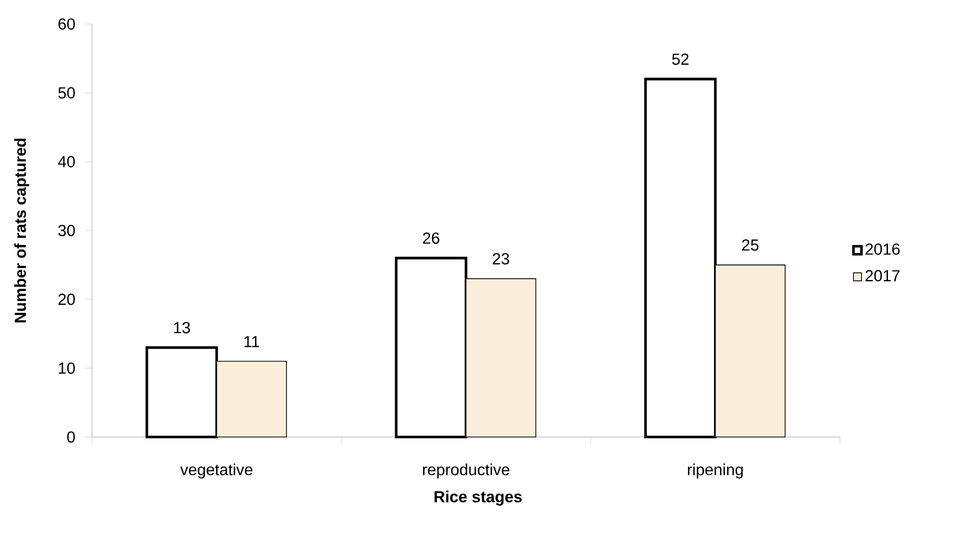 This screenshot has width=954, height=539. Describe the element at coordinates (883, 276) in the screenshot. I see `legend-label: 2017` at that location.